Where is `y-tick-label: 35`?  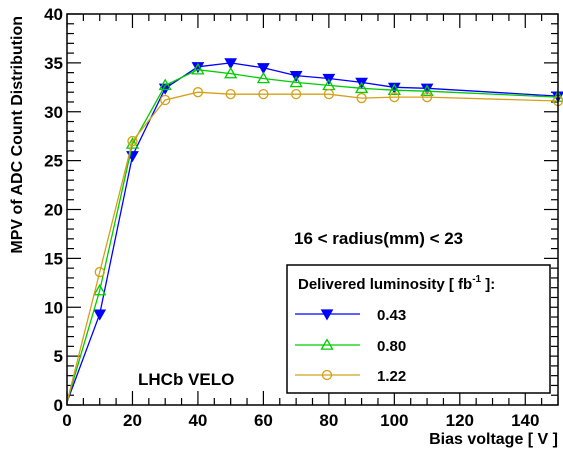
y-tick-label: 35 is located at coordinates (53, 63).